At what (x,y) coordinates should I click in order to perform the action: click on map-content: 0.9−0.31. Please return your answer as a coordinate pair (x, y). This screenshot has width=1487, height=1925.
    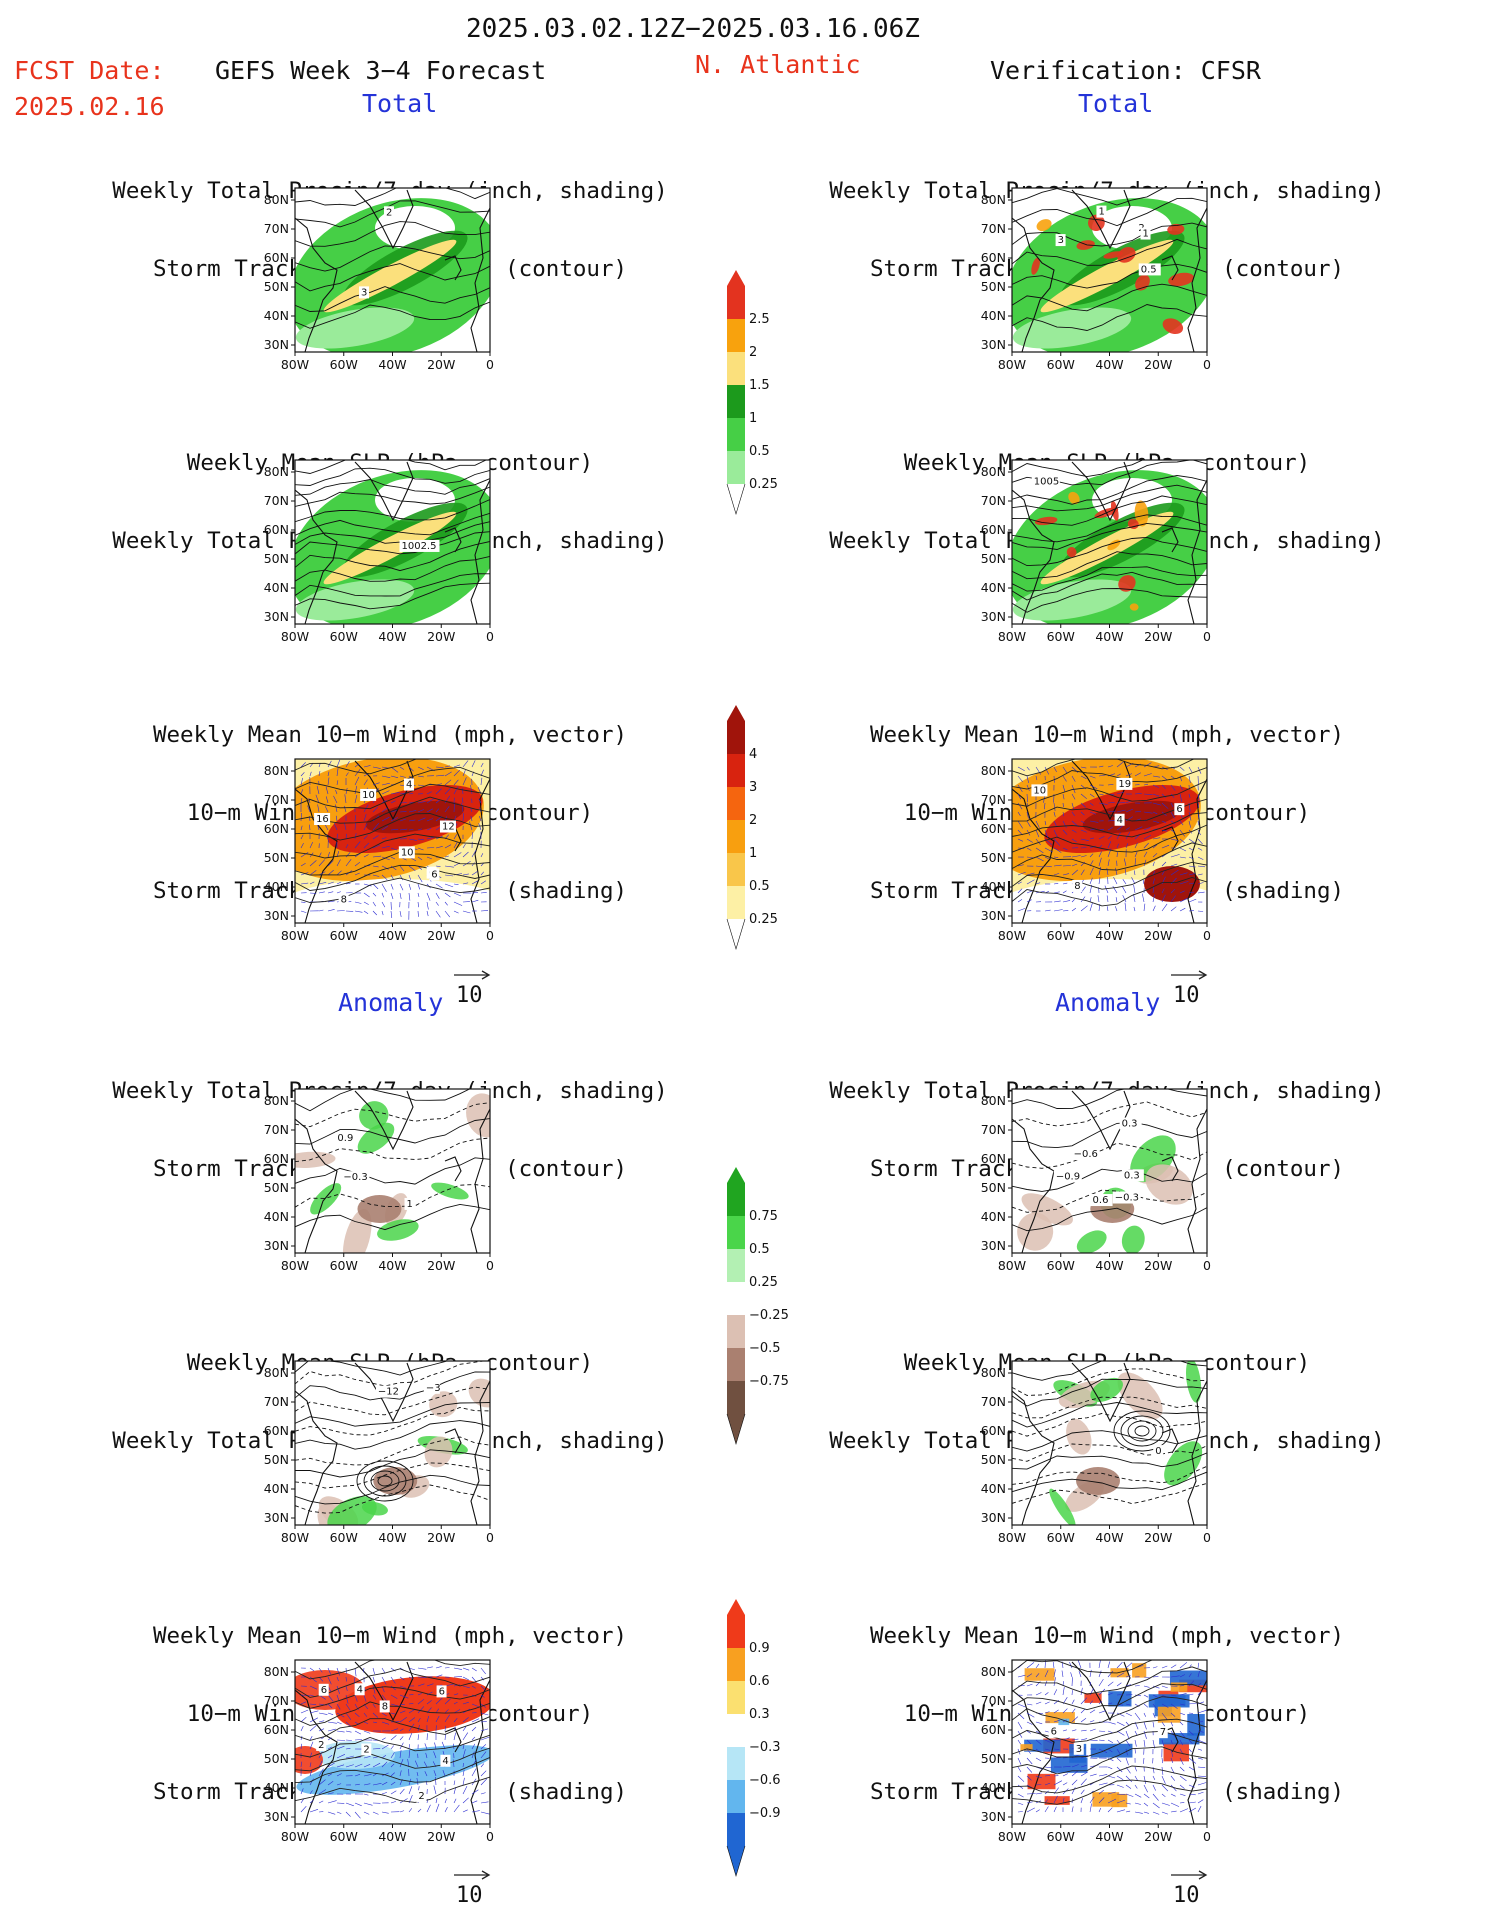
    Looking at the image, I should click on (392, 1171).